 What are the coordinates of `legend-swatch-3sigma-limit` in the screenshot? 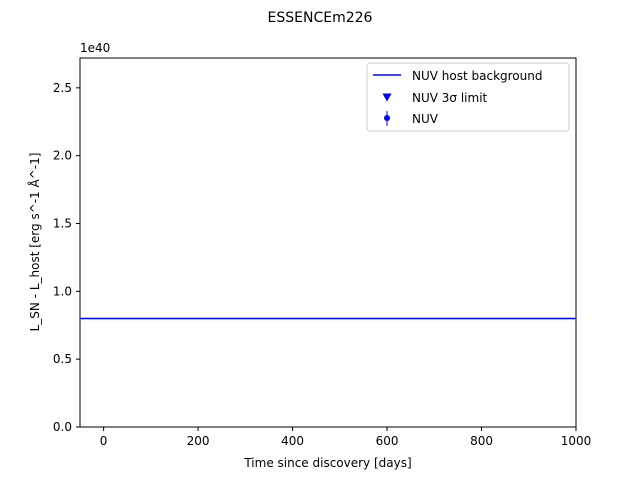 It's located at (387, 97).